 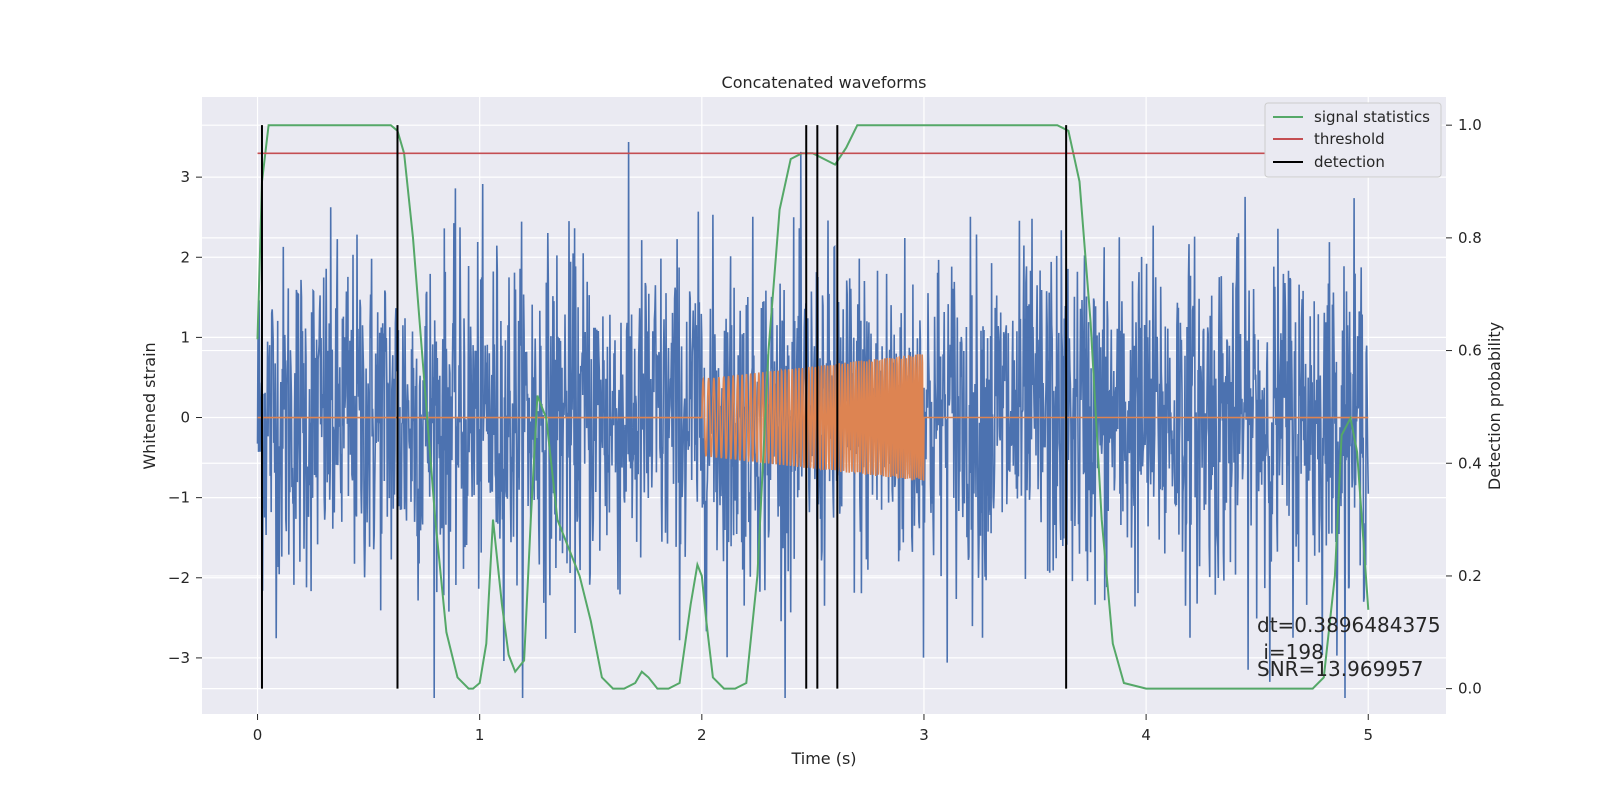 I want to click on x-tick-label: 1, so click(x=480, y=735).